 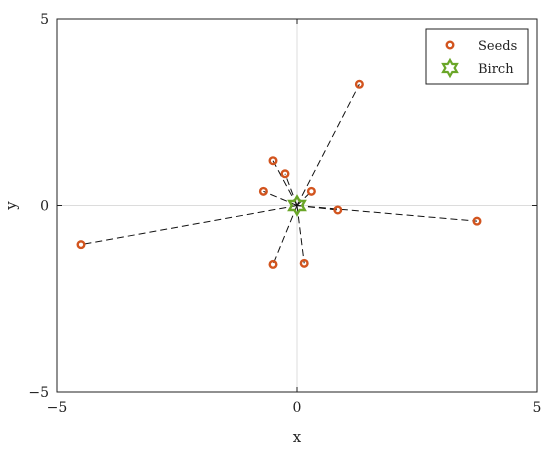 I want to click on y-tick-label: 5, so click(x=44, y=20).